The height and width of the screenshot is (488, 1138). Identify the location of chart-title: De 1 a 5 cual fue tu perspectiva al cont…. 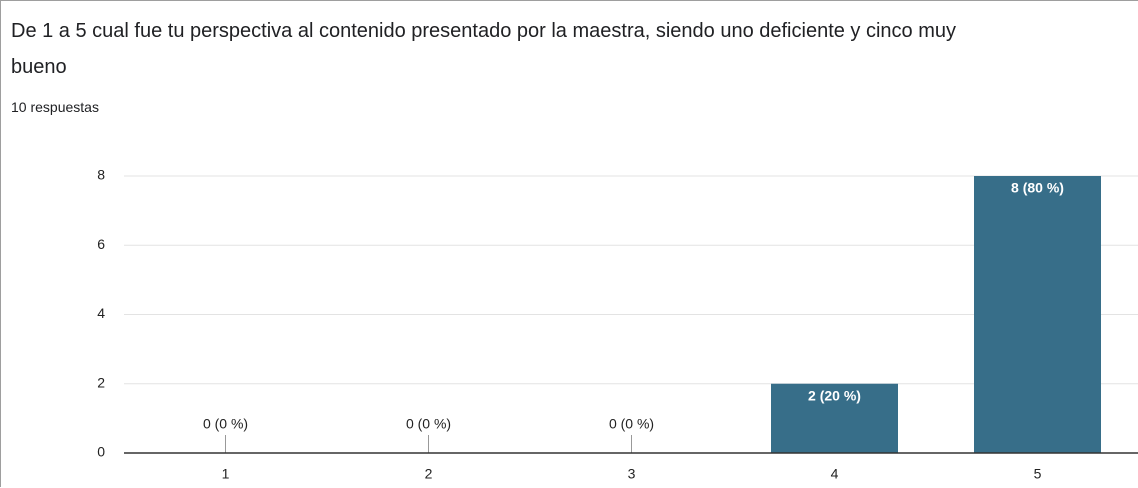
(484, 49).